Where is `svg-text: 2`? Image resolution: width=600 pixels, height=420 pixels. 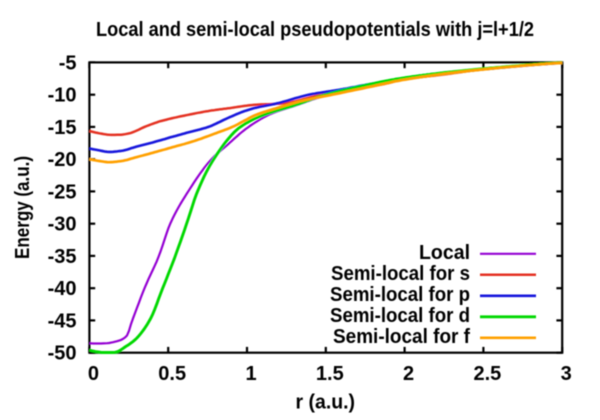 svg-text: 2 is located at coordinates (408, 374).